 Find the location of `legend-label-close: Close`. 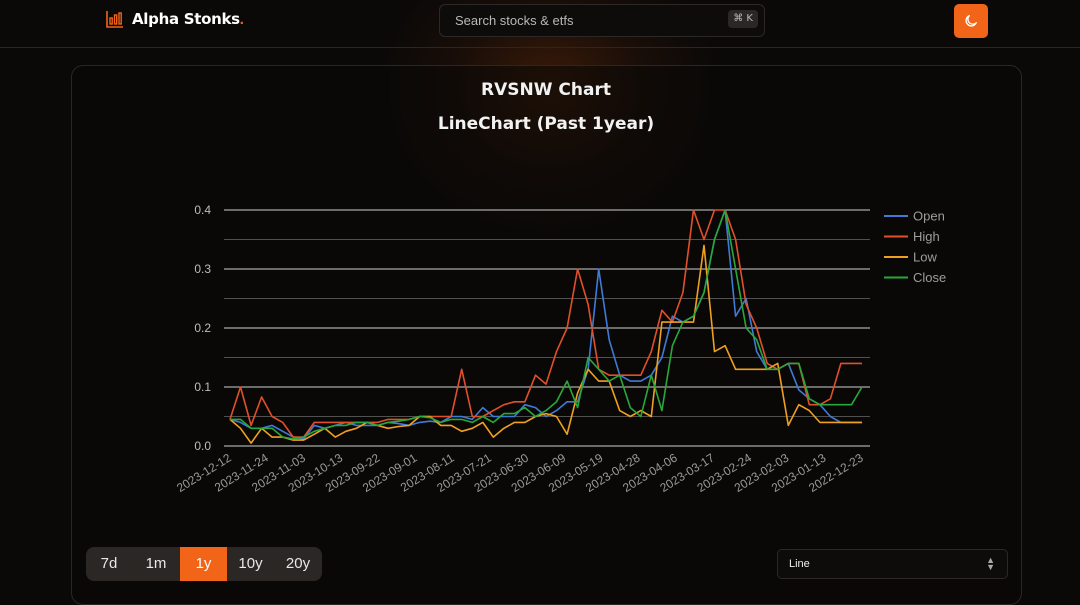

legend-label-close: Close is located at coordinates (929, 277).